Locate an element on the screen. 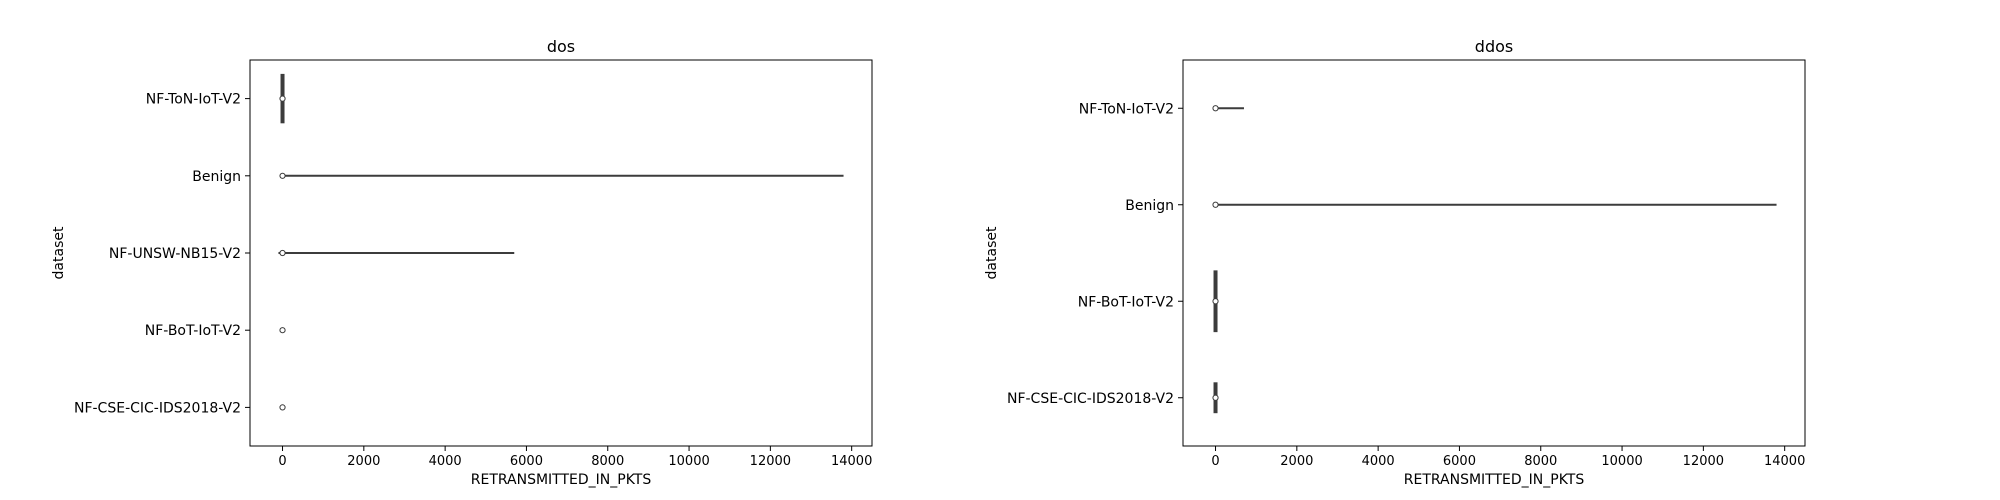 The image size is (2000, 500). chart-title: dos is located at coordinates (561, 46).